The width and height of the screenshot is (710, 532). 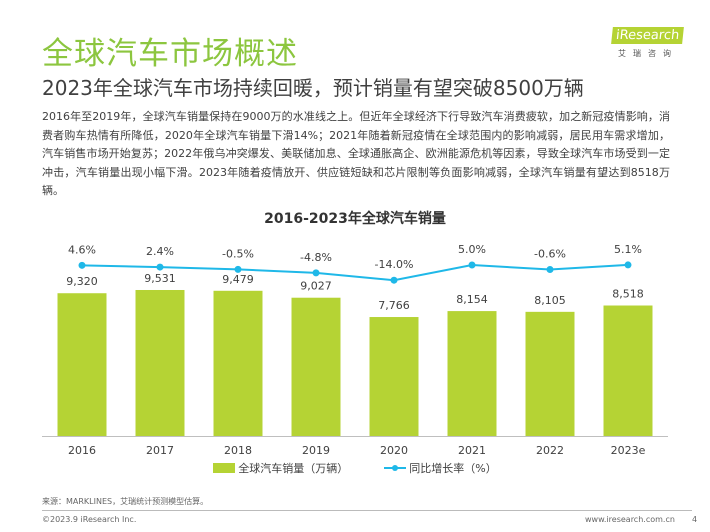 I want to click on legend-item-growth: 同比增长率（%）, so click(x=440, y=468).